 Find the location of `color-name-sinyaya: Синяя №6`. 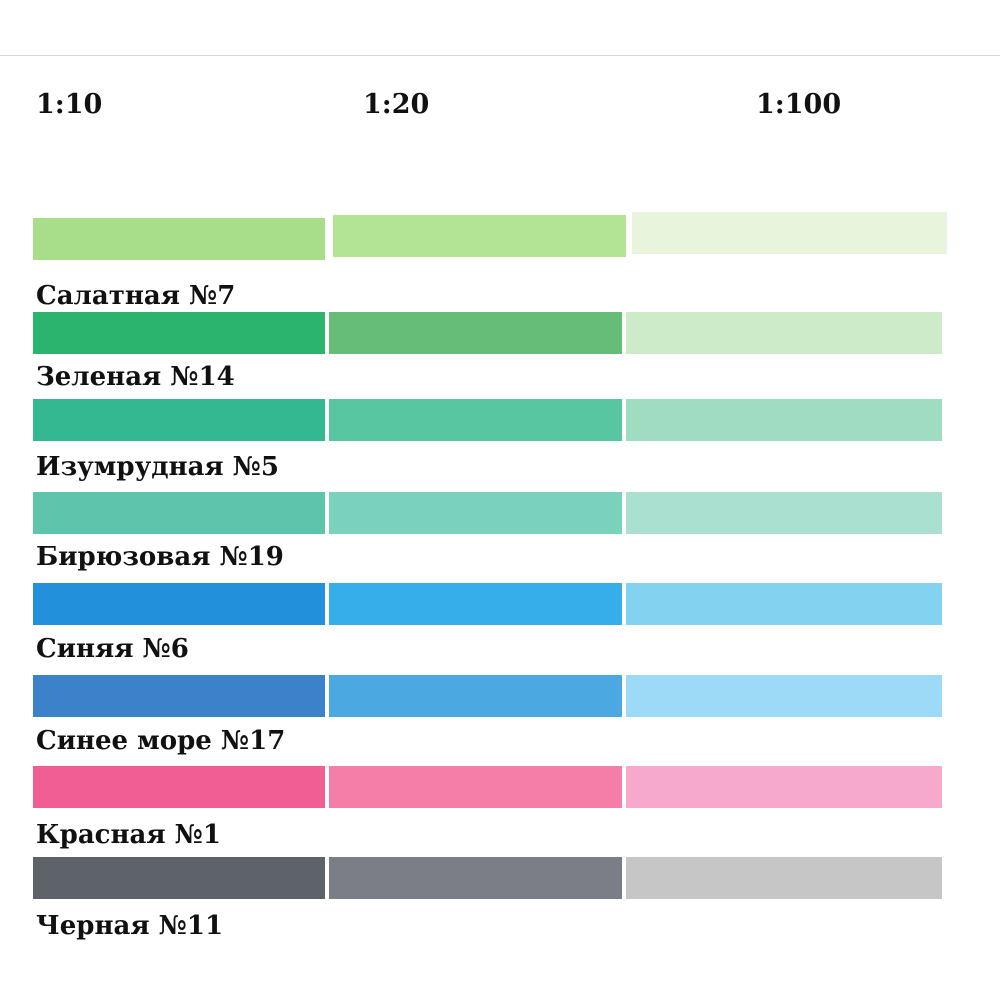

color-name-sinyaya: Синяя №6 is located at coordinates (112, 649).